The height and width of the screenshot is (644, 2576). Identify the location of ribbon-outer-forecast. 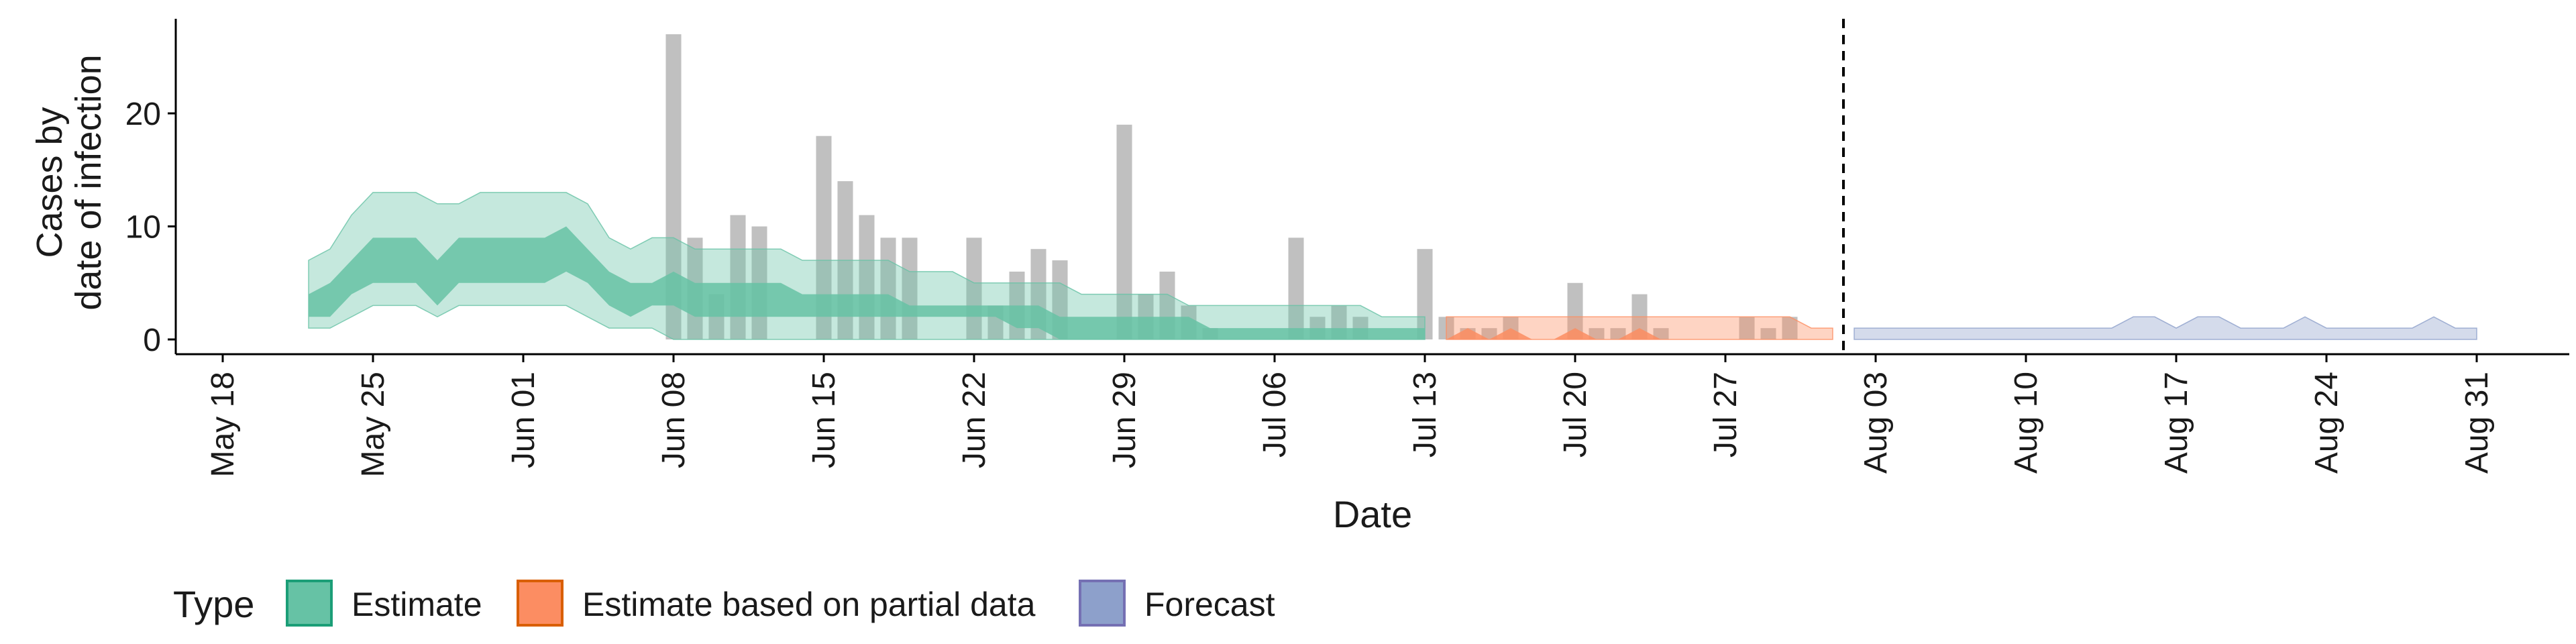
(2165, 328).